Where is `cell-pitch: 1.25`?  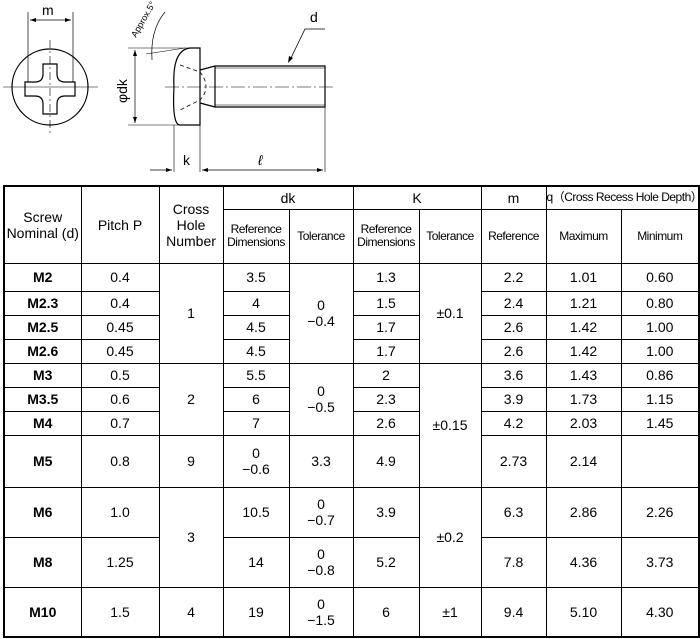
cell-pitch: 1.25 is located at coordinates (120, 562).